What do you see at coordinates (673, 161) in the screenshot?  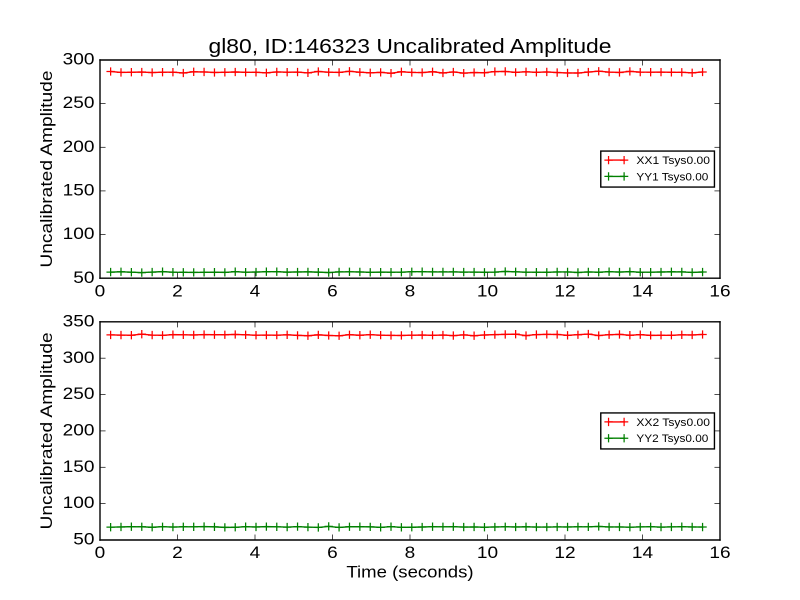 I see `svg-text: XX1 Tsys0.00` at bounding box center [673, 161].